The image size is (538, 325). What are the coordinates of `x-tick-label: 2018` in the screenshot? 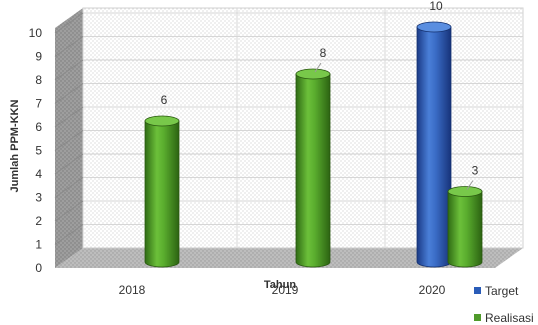 It's located at (132, 290).